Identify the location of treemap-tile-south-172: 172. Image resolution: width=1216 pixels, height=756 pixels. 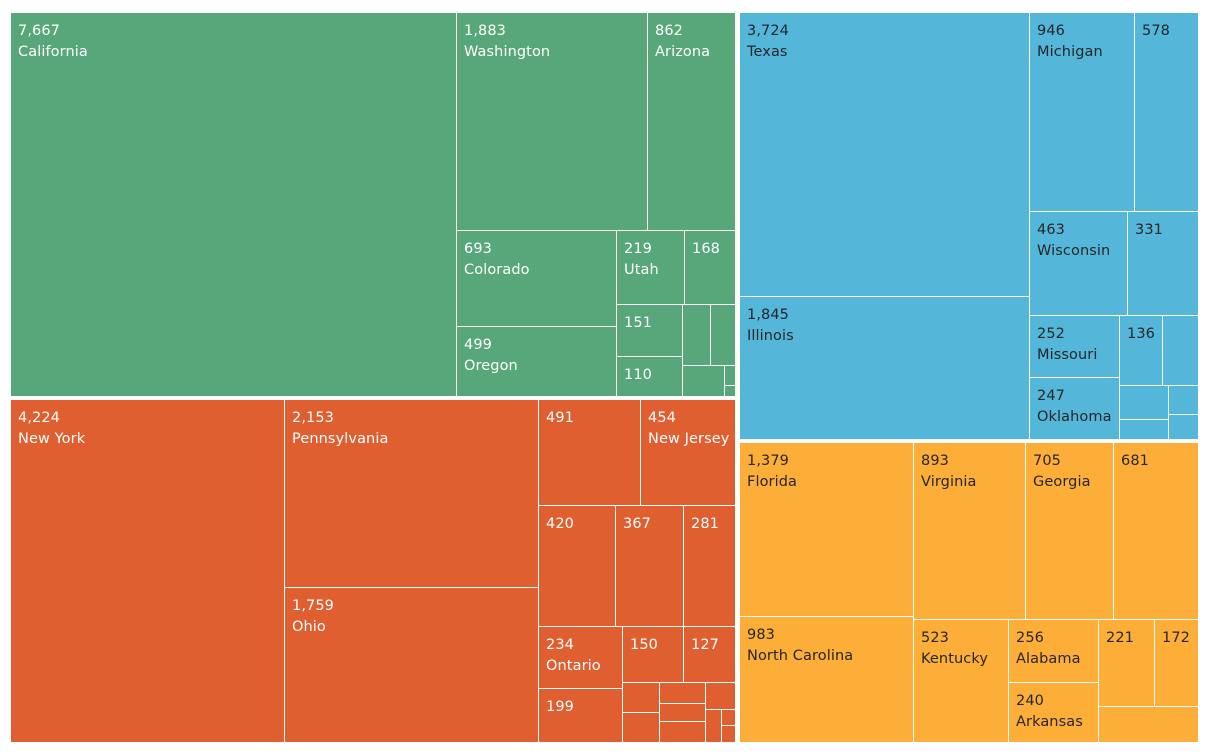
(1176, 663).